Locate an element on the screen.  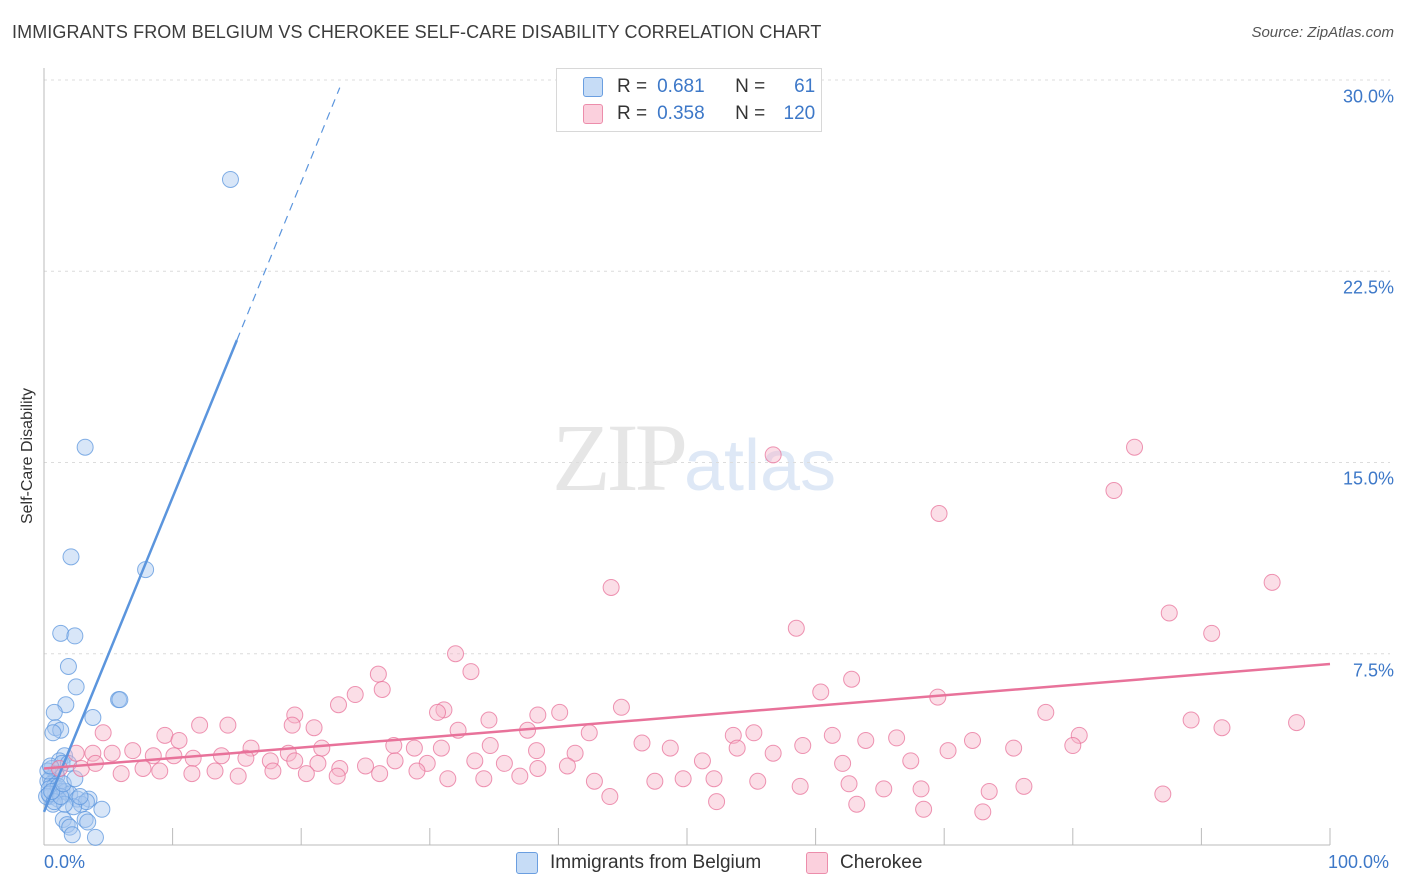
legend-n-value: 120 is located at coordinates (799, 113).